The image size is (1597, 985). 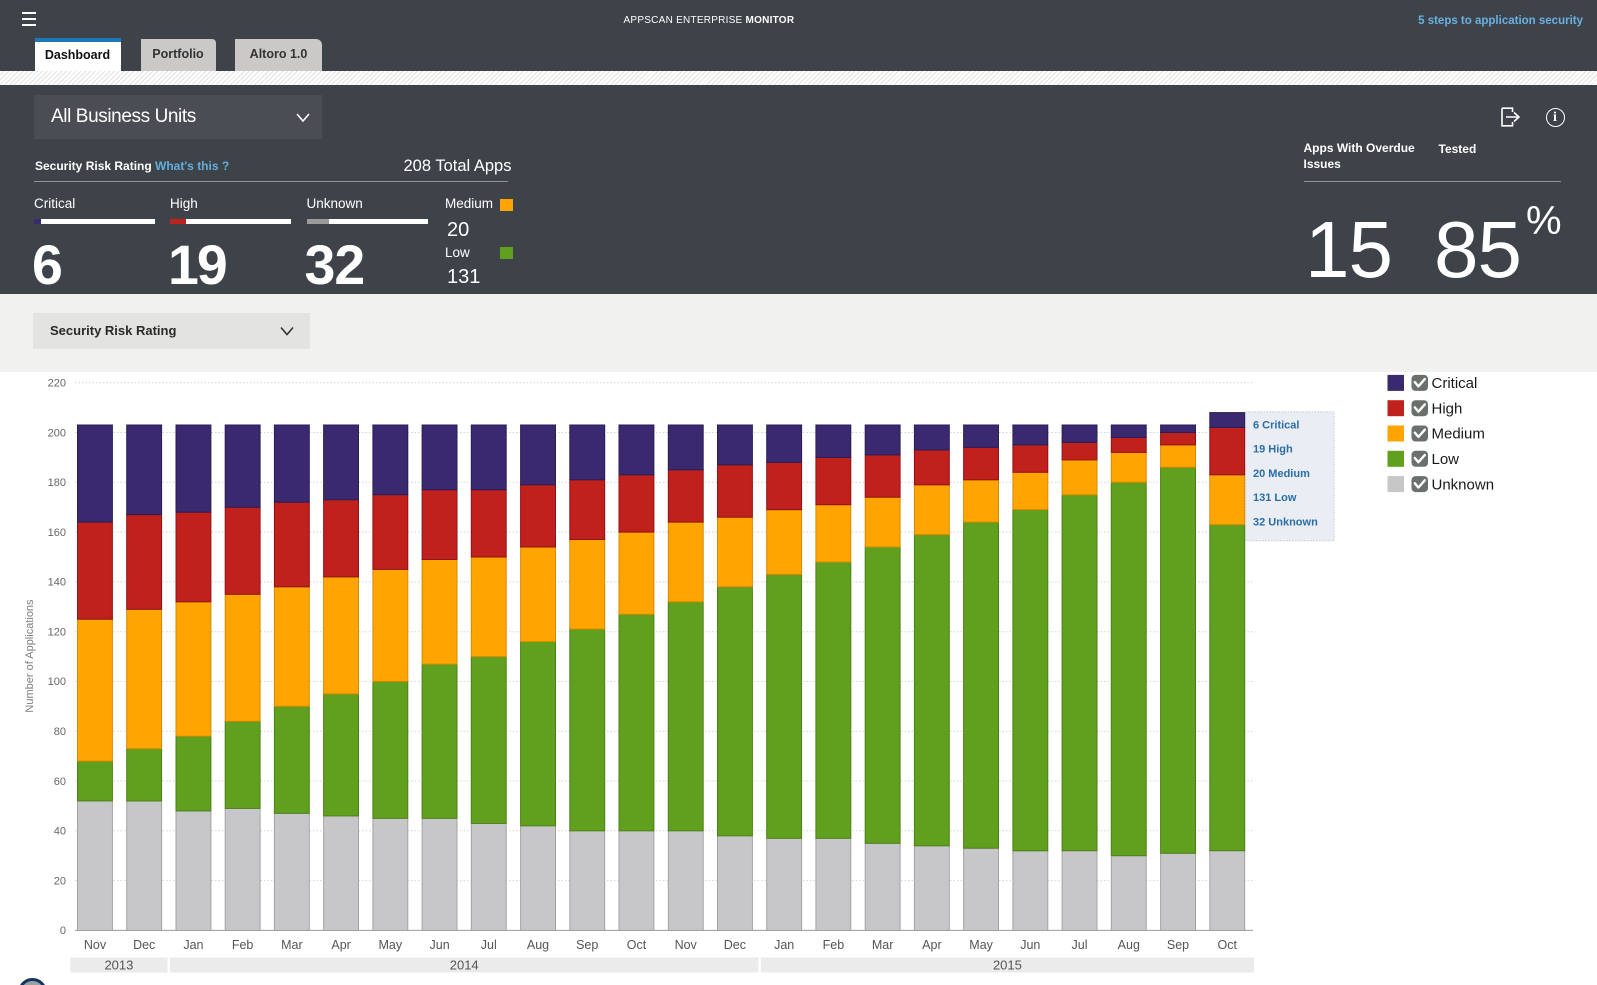 I want to click on svg-text: Number of Applications, so click(x=30, y=656).